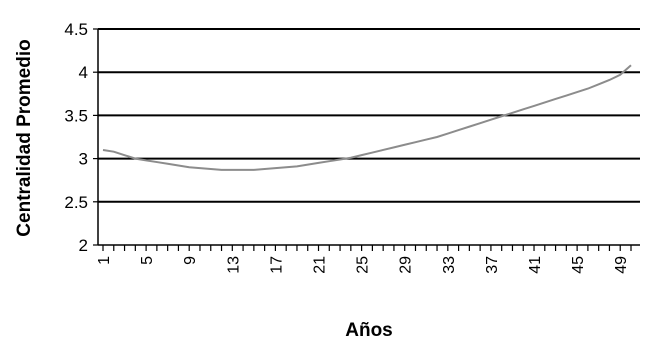 The height and width of the screenshot is (341, 647). What do you see at coordinates (147, 260) in the screenshot?
I see `x-tick-label: 5` at bounding box center [147, 260].